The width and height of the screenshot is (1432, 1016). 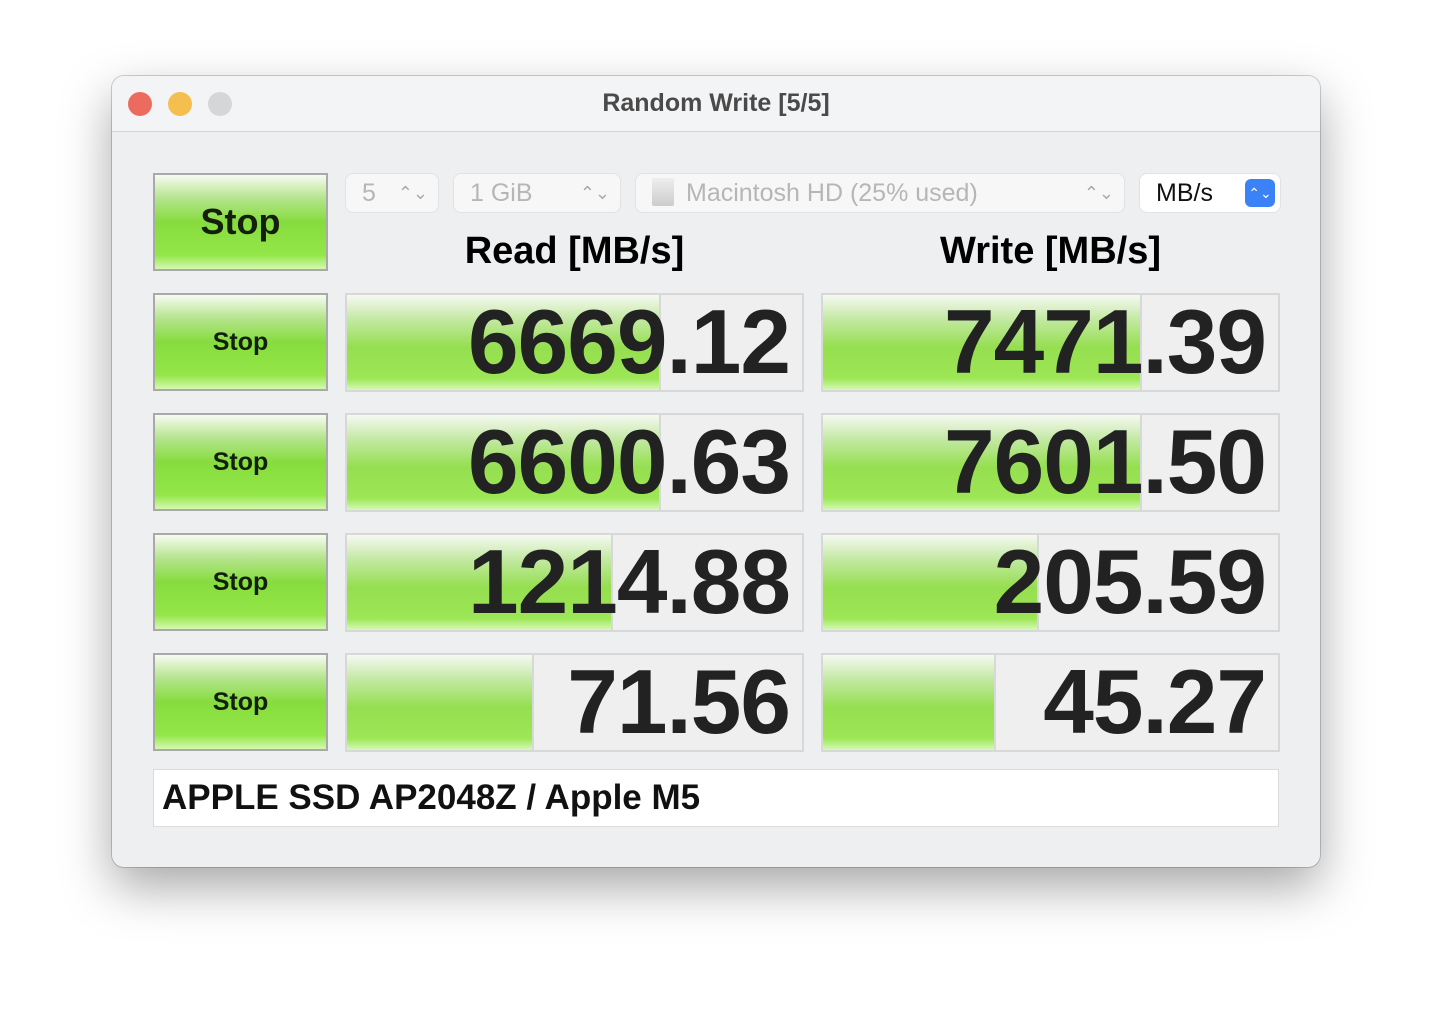 I want to click on read-result: 1214.88, so click(x=574, y=582).